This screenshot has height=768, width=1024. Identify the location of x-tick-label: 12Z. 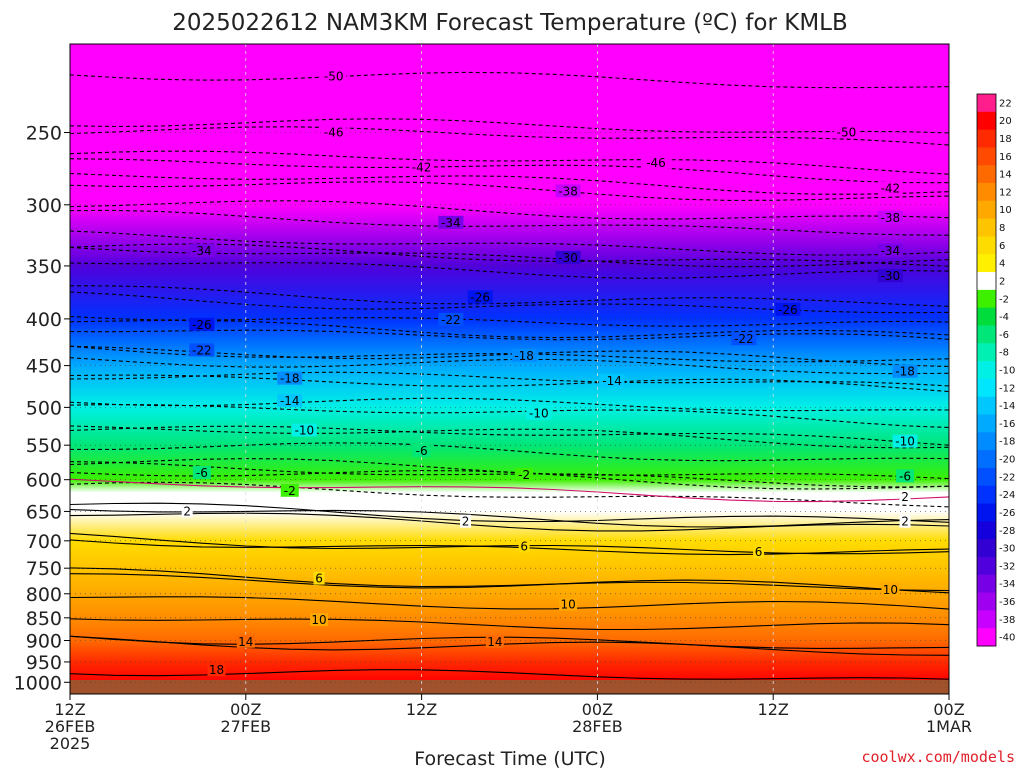
(421, 709).